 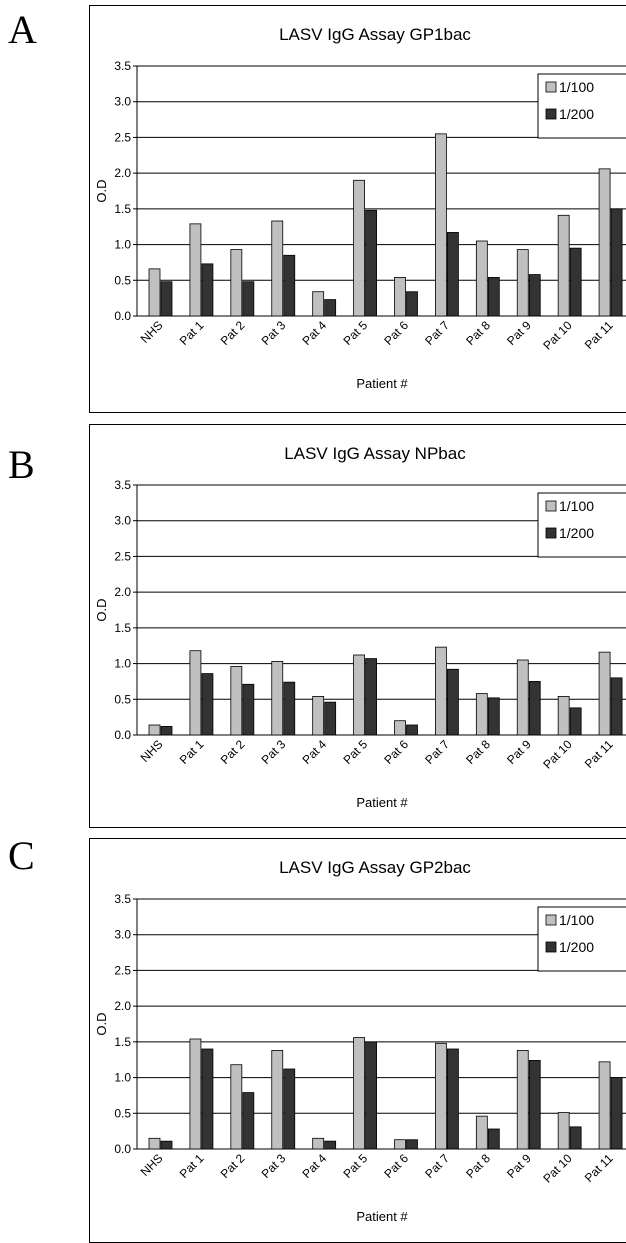 What do you see at coordinates (355, 333) in the screenshot?
I see `chart-0-xtick-label: Pat 5` at bounding box center [355, 333].